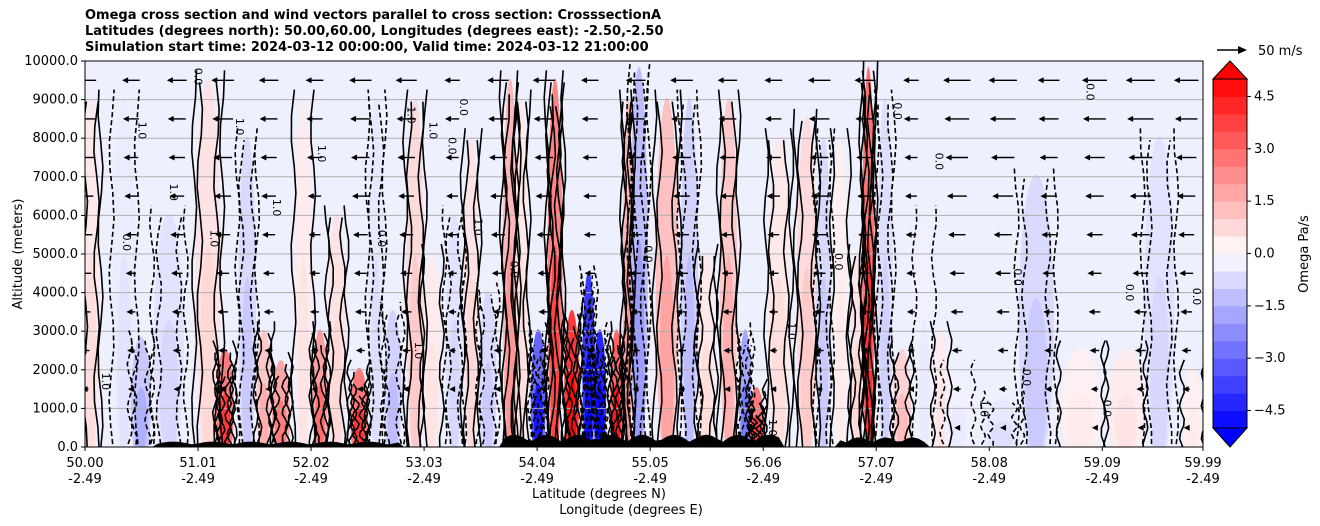  I want to click on x-tick-label-lat: 52.02, so click(310, 463).